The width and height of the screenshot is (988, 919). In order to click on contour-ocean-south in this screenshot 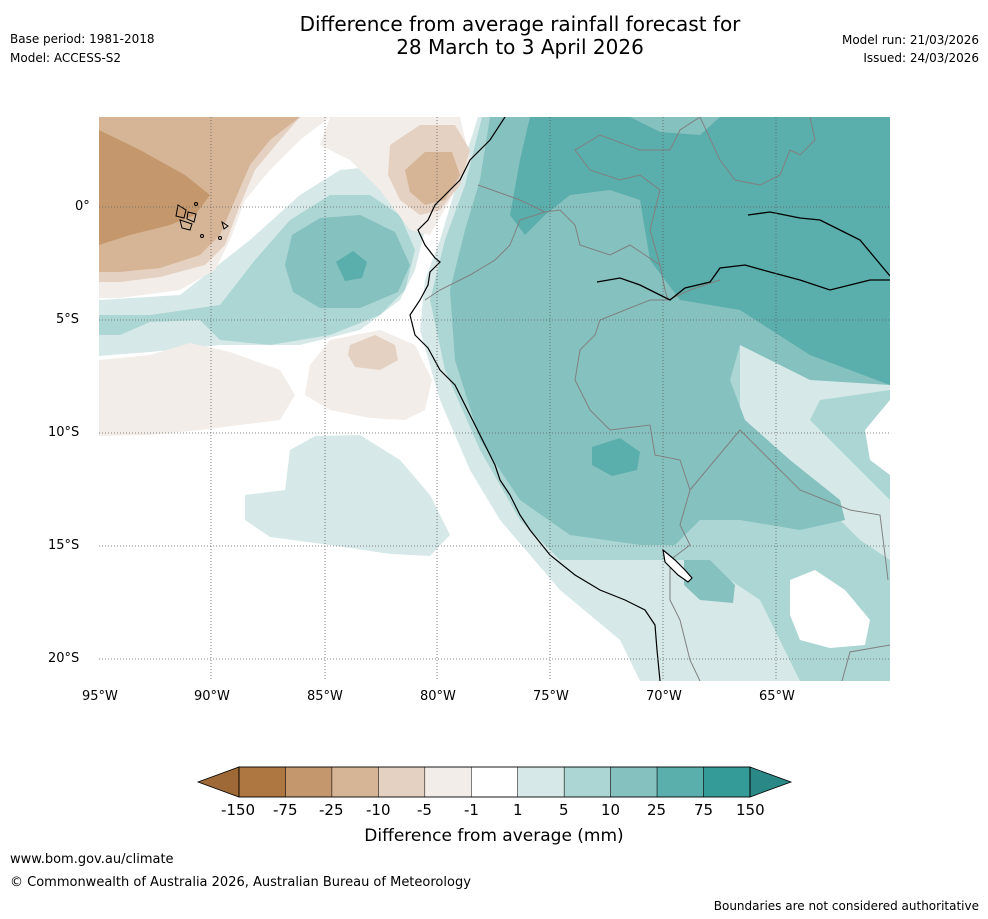, I will do `click(347, 495)`.